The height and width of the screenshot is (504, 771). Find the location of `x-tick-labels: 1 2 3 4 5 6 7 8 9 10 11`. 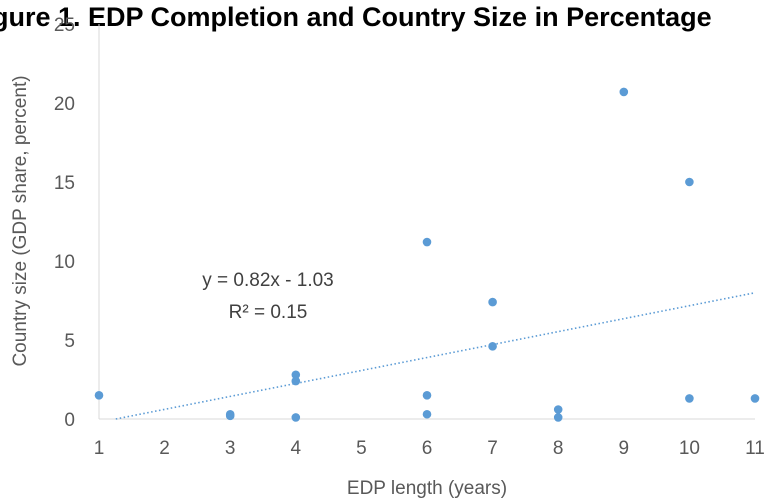

x-tick-labels: 1 2 3 4 5 6 7 8 9 10 11 is located at coordinates (429, 448).